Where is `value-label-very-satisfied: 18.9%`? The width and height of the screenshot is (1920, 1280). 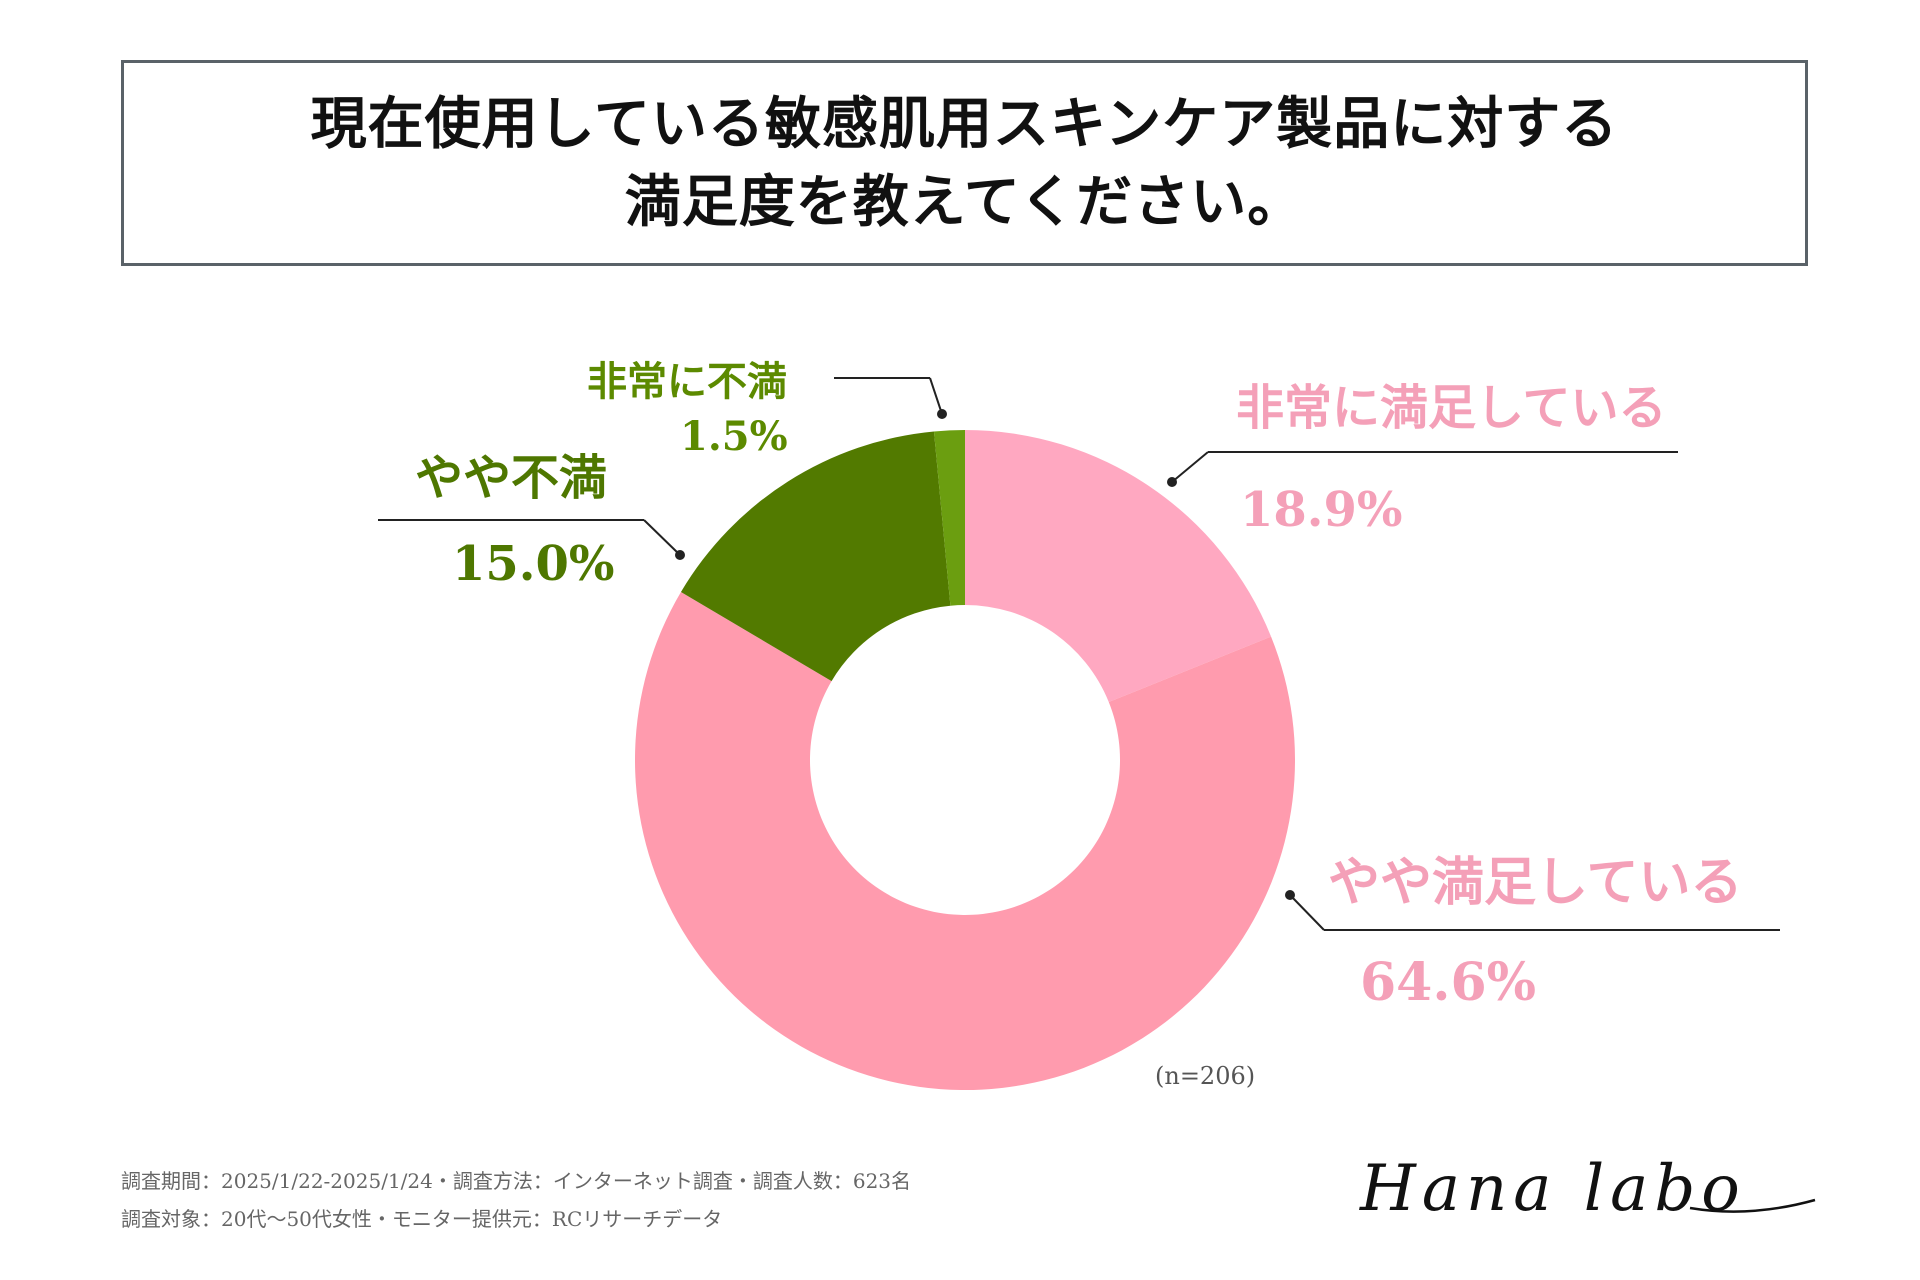 value-label-very-satisfied: 18.9% is located at coordinates (1321, 510).